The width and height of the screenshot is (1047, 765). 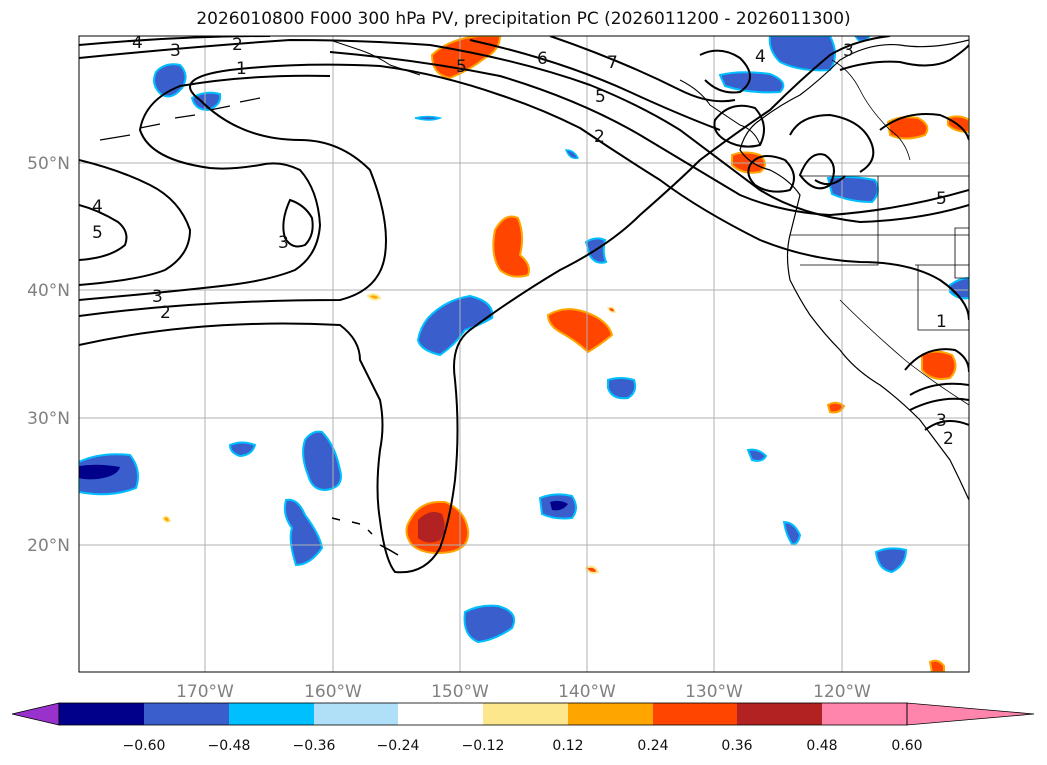 What do you see at coordinates (652, 746) in the screenshot?
I see `colorbar-tick-label: 0.24` at bounding box center [652, 746].